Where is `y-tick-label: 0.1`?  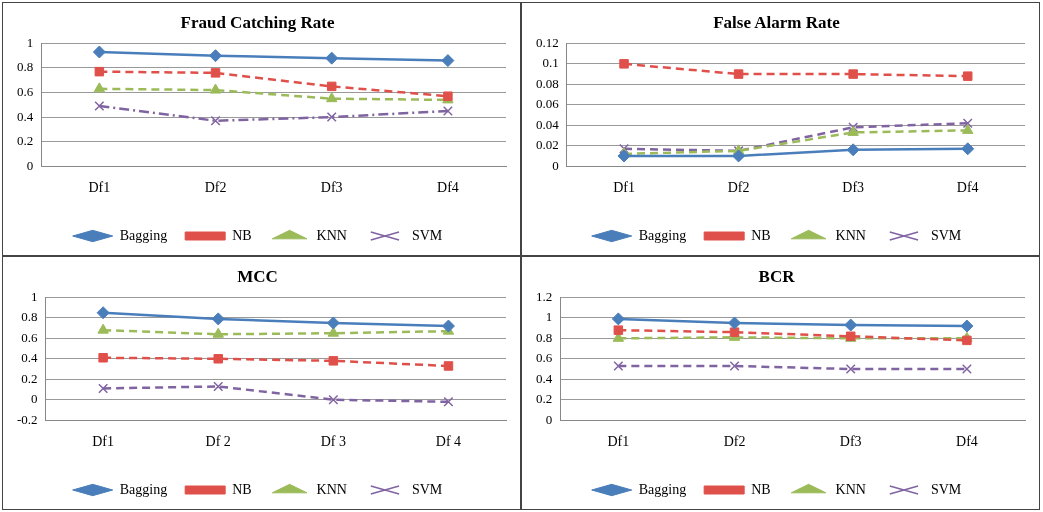
y-tick-label: 0.1 is located at coordinates (550, 63).